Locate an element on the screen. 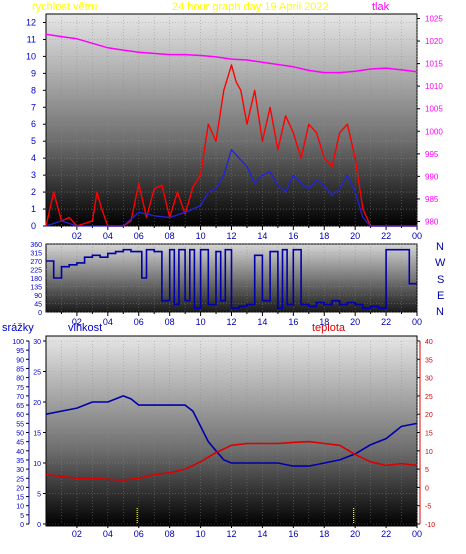  wind-x-tick-label: 20 is located at coordinates (355, 236).